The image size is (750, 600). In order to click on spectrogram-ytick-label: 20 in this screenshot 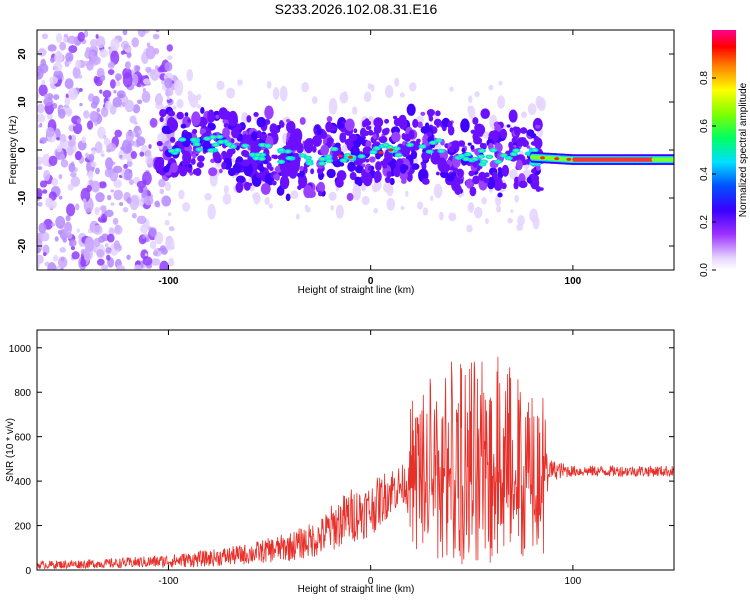, I will do `click(22, 54)`.